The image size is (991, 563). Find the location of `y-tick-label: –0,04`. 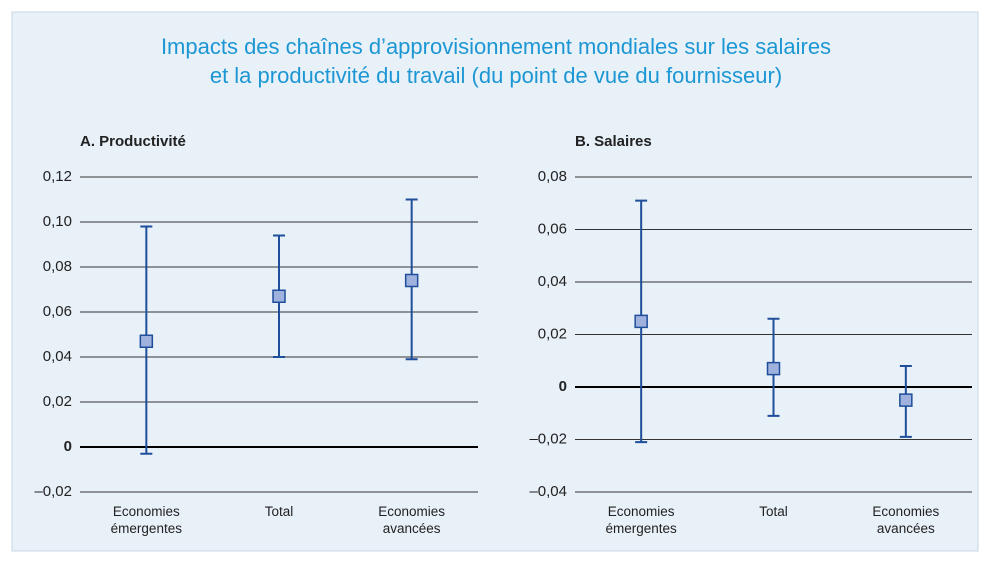

y-tick-label: –0,04 is located at coordinates (548, 491).